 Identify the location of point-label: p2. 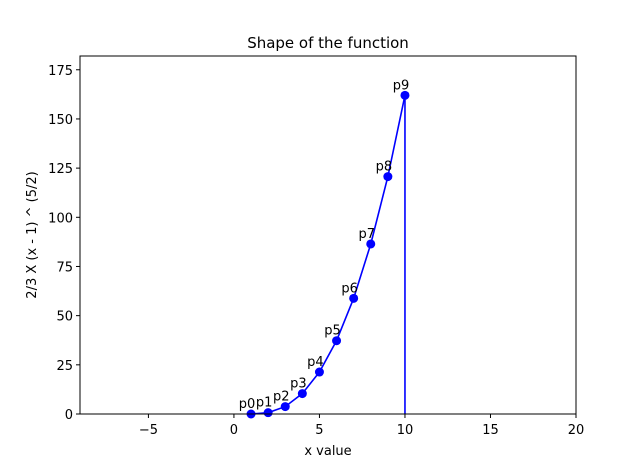
(281, 397).